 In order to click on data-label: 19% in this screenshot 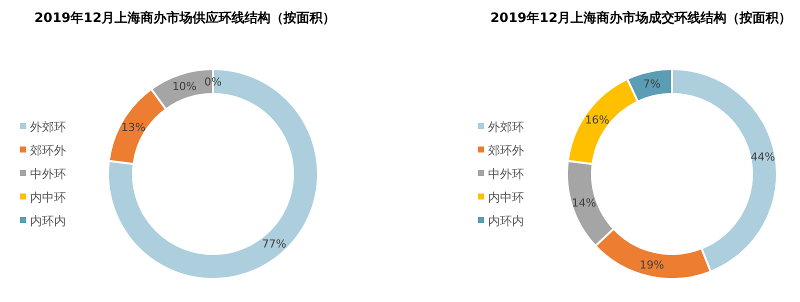, I will do `click(652, 265)`.